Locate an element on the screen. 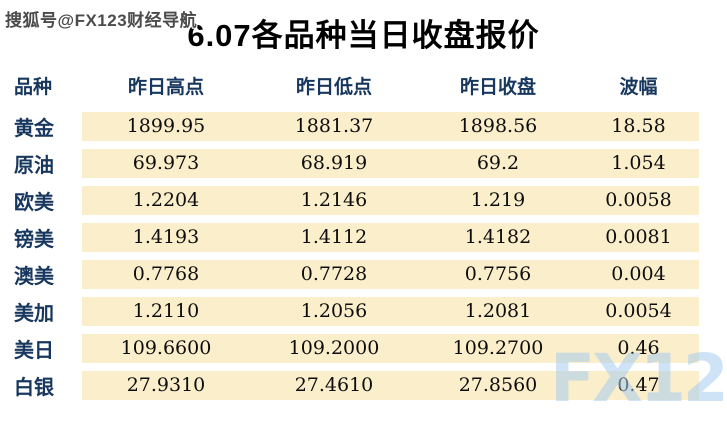  low-value: 1.4112 is located at coordinates (334, 237).